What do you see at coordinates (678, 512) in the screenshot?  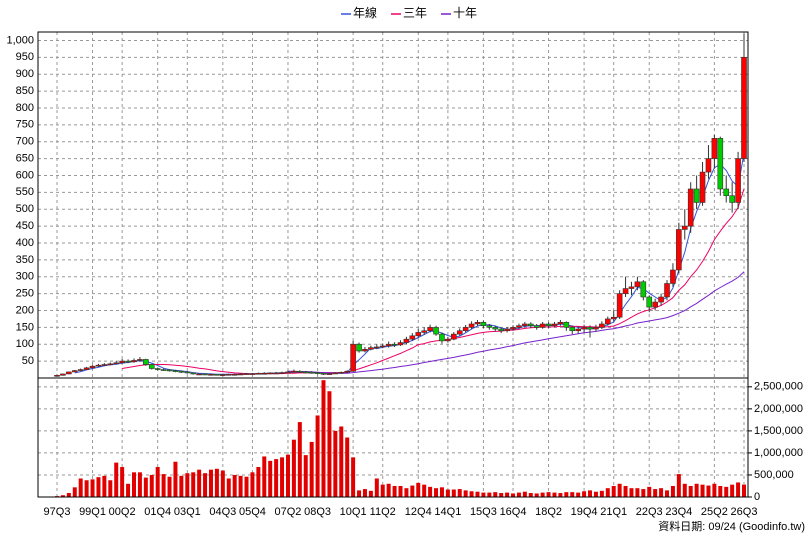 I see `x-tick-label: 23Q4` at bounding box center [678, 512].